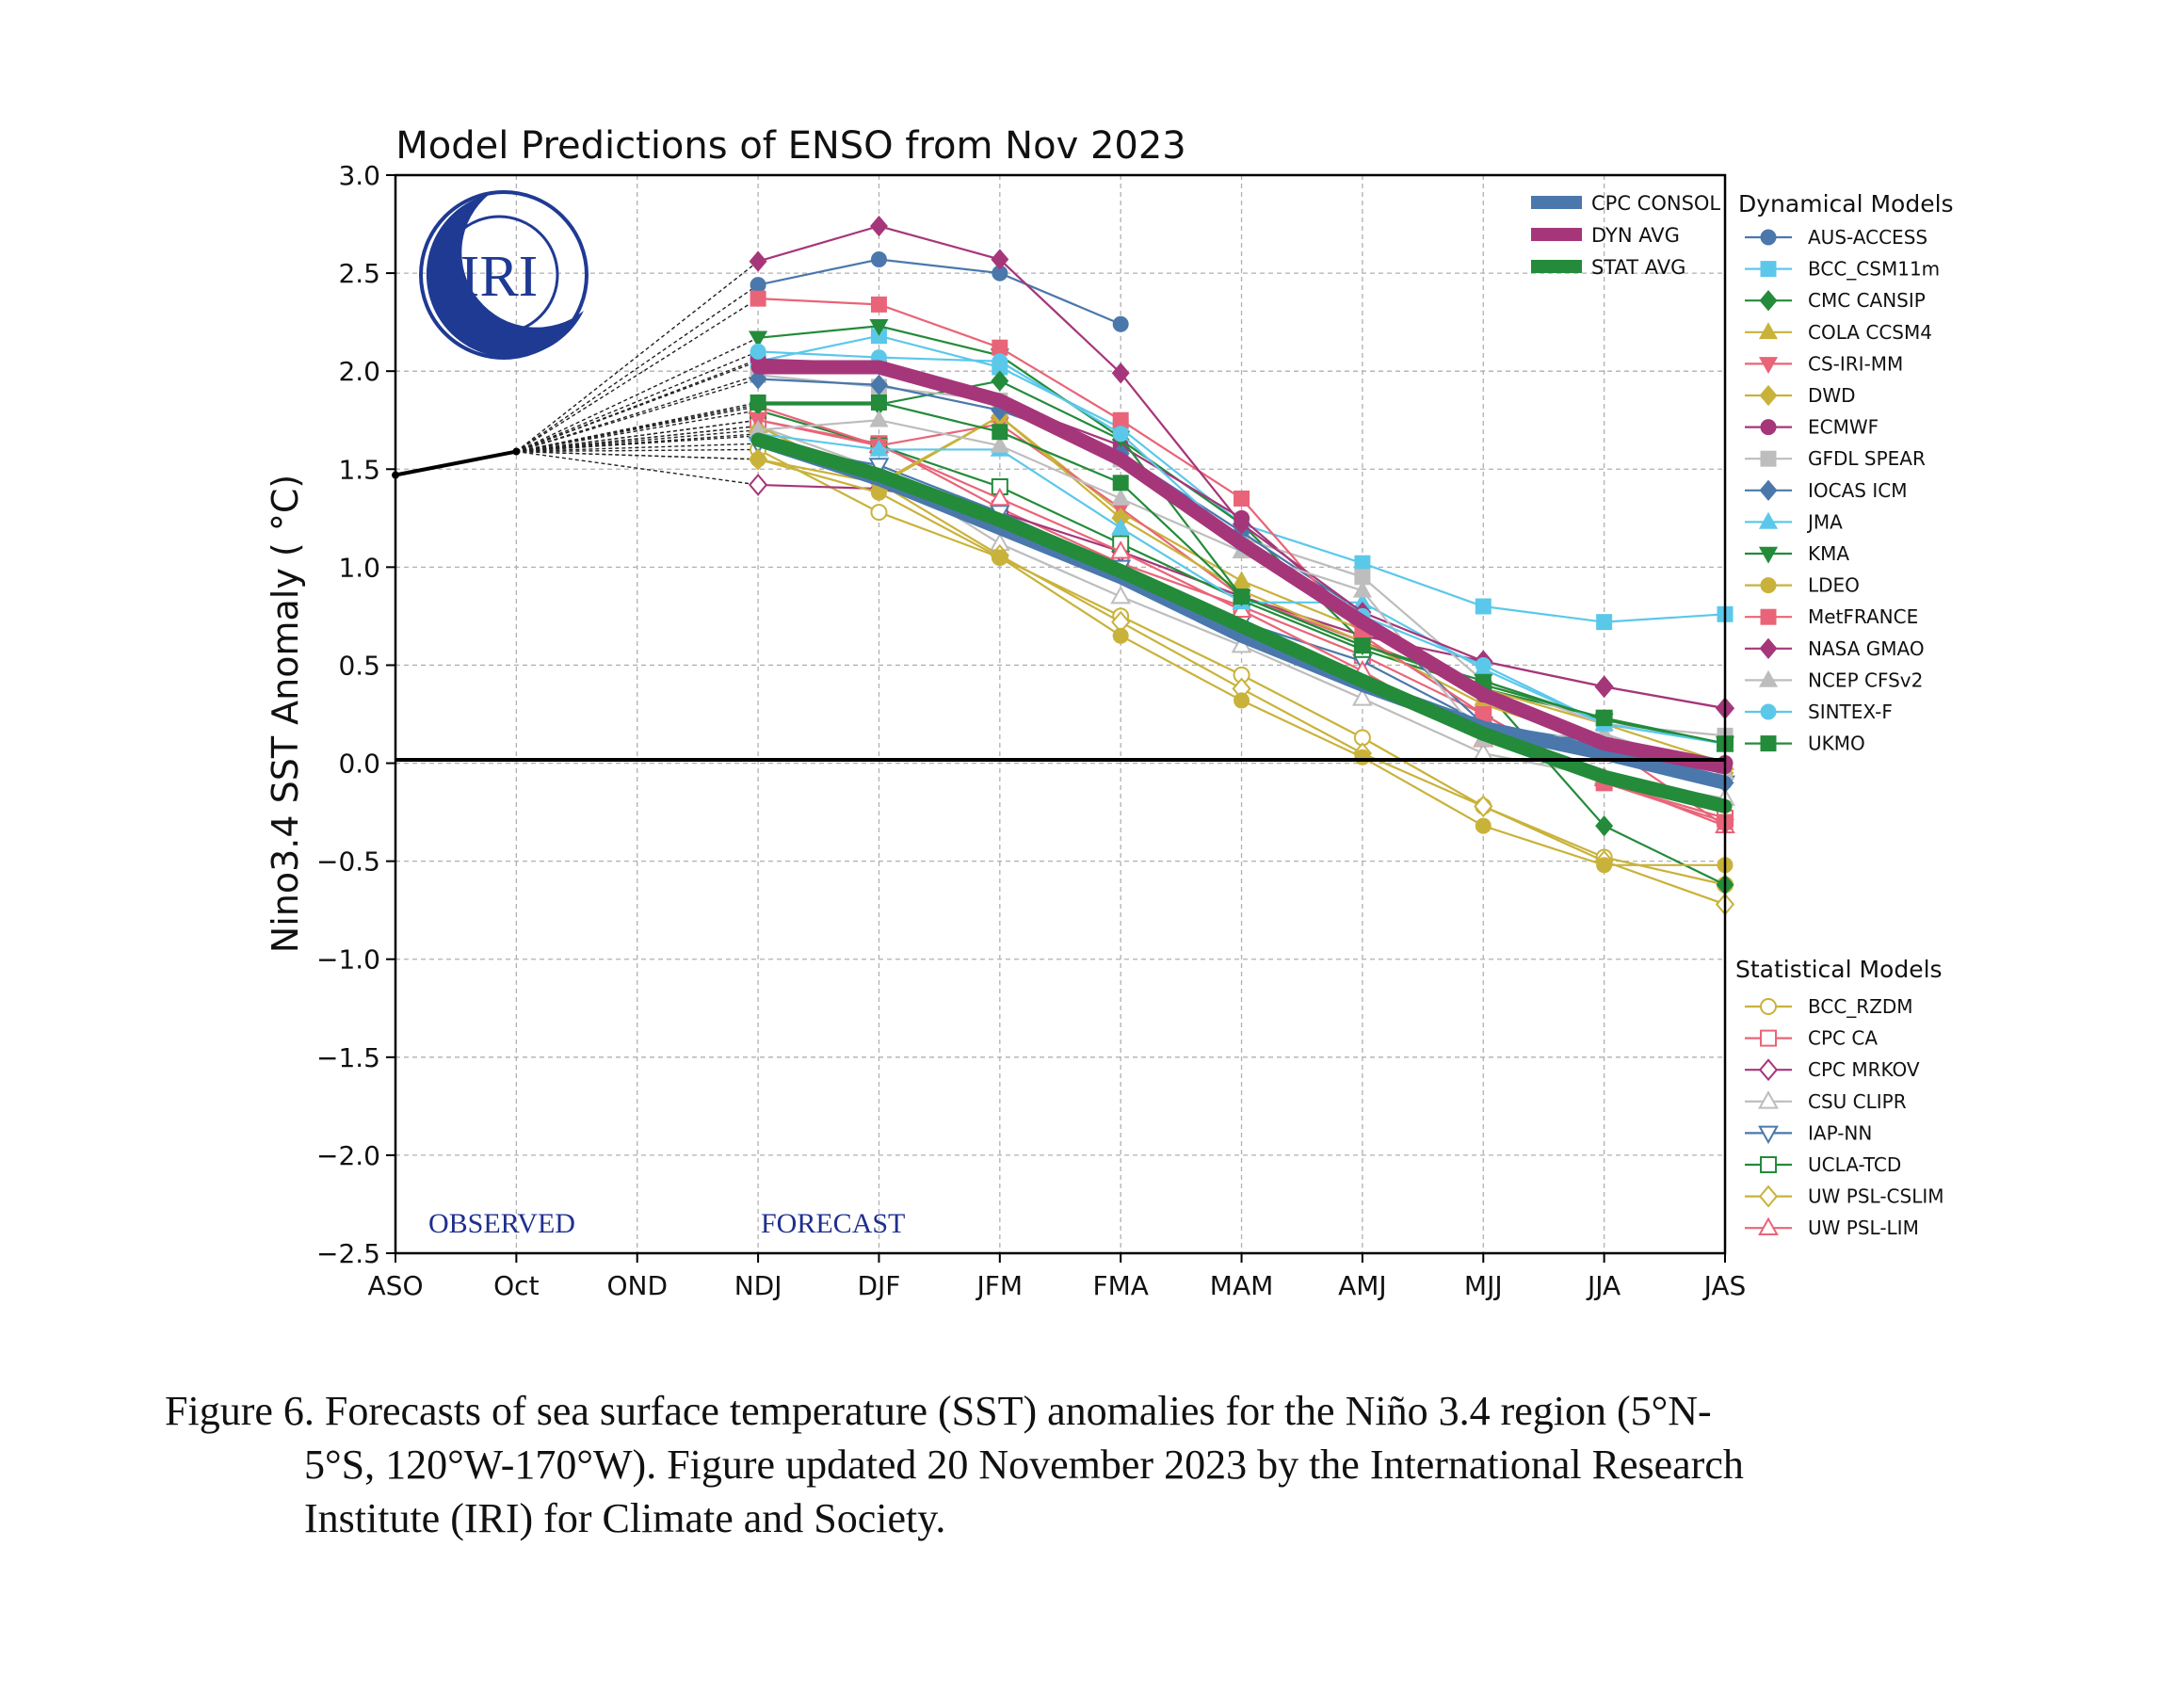 The width and height of the screenshot is (2161, 1708). Describe the element at coordinates (504, 275) in the screenshot. I see `iri-logo: IRI` at that location.